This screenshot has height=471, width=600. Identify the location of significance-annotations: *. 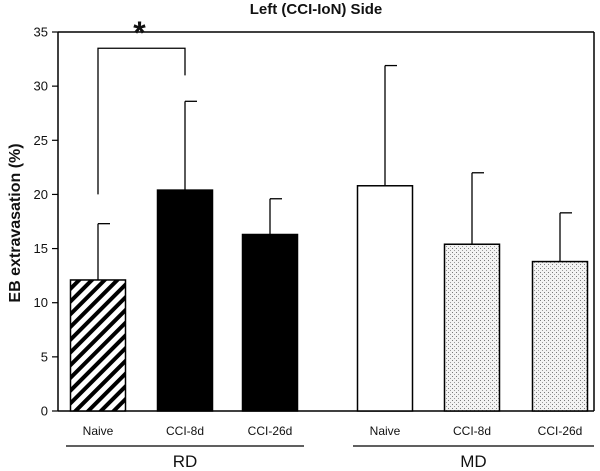
(141, 105).